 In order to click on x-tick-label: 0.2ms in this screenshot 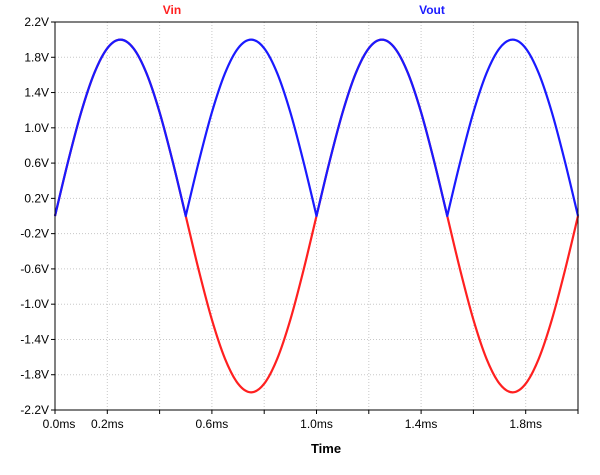, I will do `click(107, 424)`.